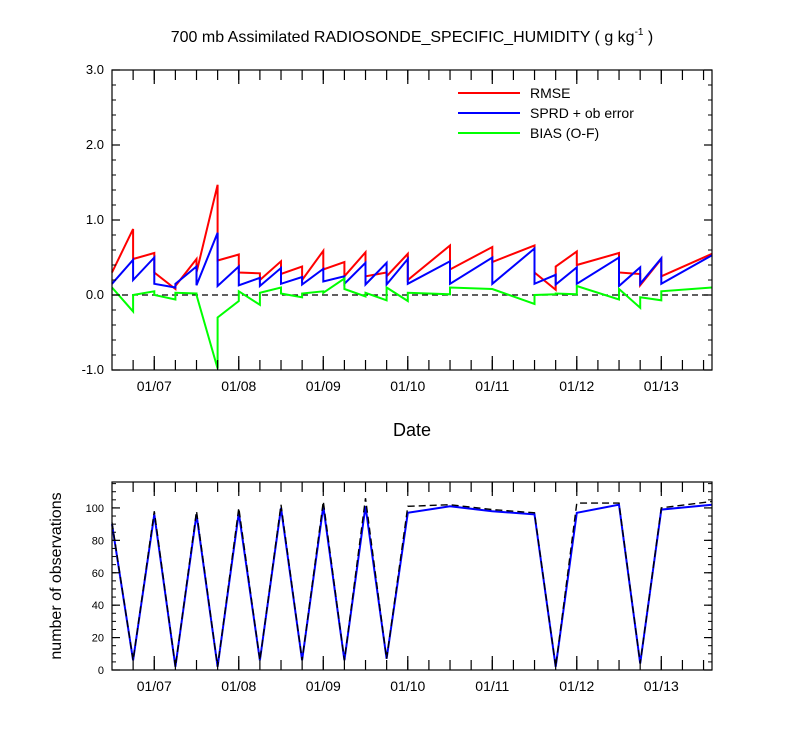 Image resolution: width=800 pixels, height=750 pixels. I want to click on bottom-y-tick-label: 40, so click(98, 606).